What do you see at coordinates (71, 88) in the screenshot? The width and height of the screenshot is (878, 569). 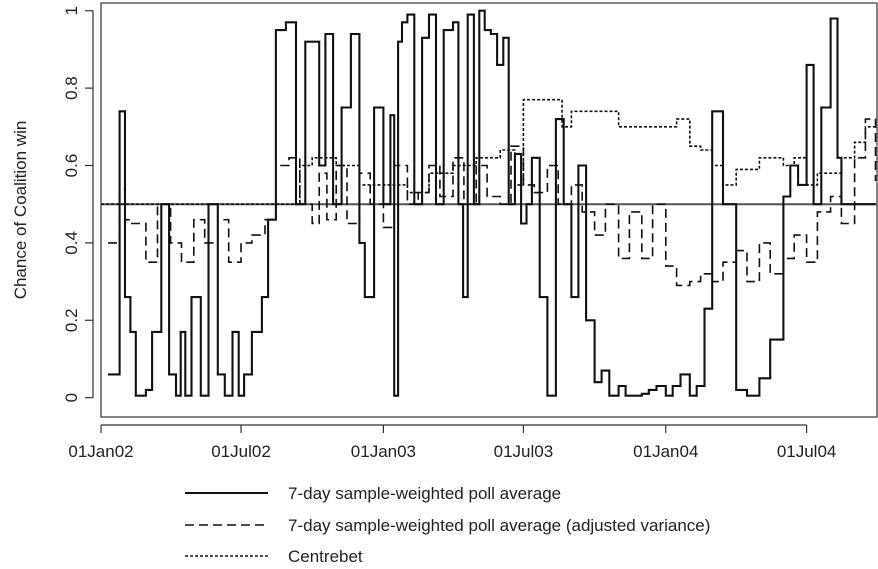 I see `y-tick-label: 0.8` at bounding box center [71, 88].